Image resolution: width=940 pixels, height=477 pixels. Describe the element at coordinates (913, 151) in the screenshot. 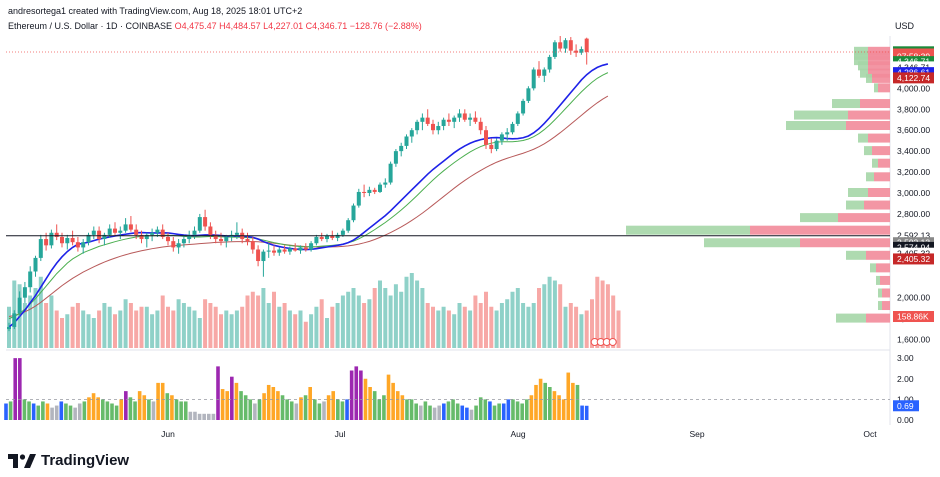

I see `price-tick-3: 3,400.00` at that location.